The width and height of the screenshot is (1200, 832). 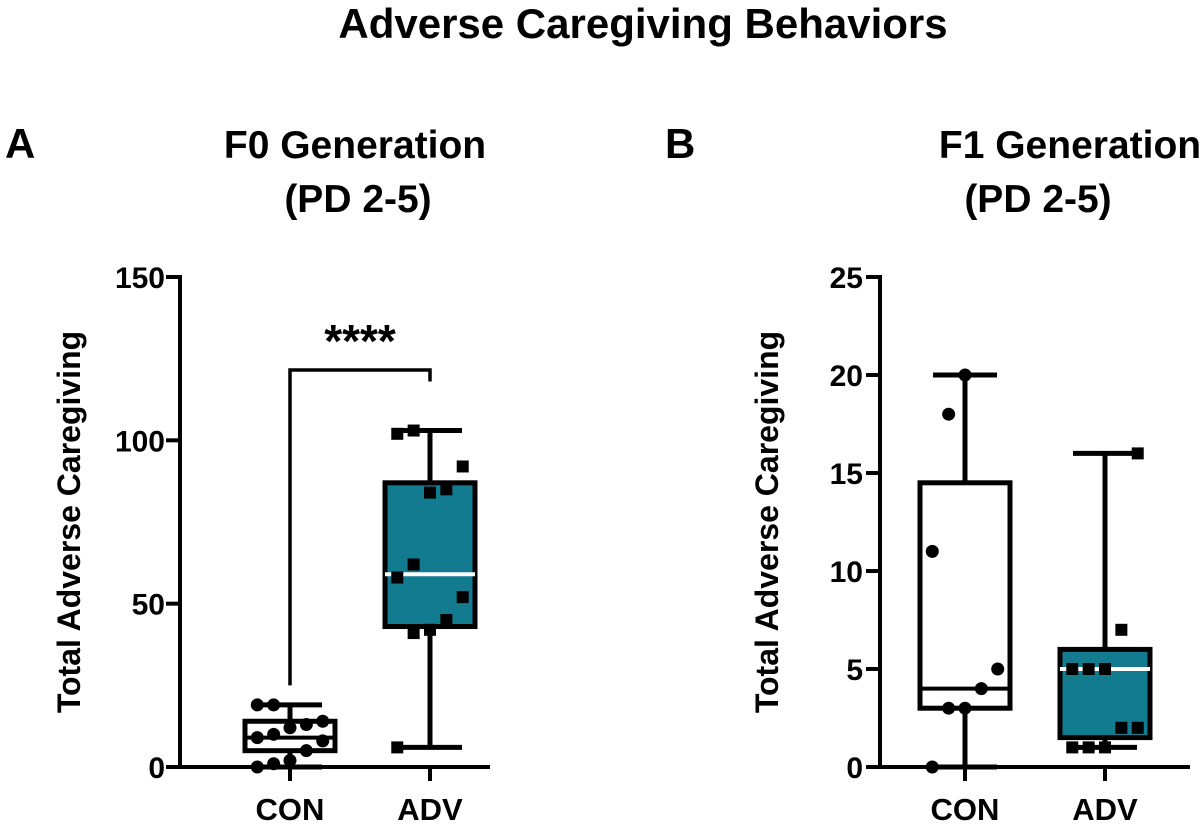 What do you see at coordinates (290, 809) in the screenshot?
I see `panel-a-x-tick-label-con: CON` at bounding box center [290, 809].